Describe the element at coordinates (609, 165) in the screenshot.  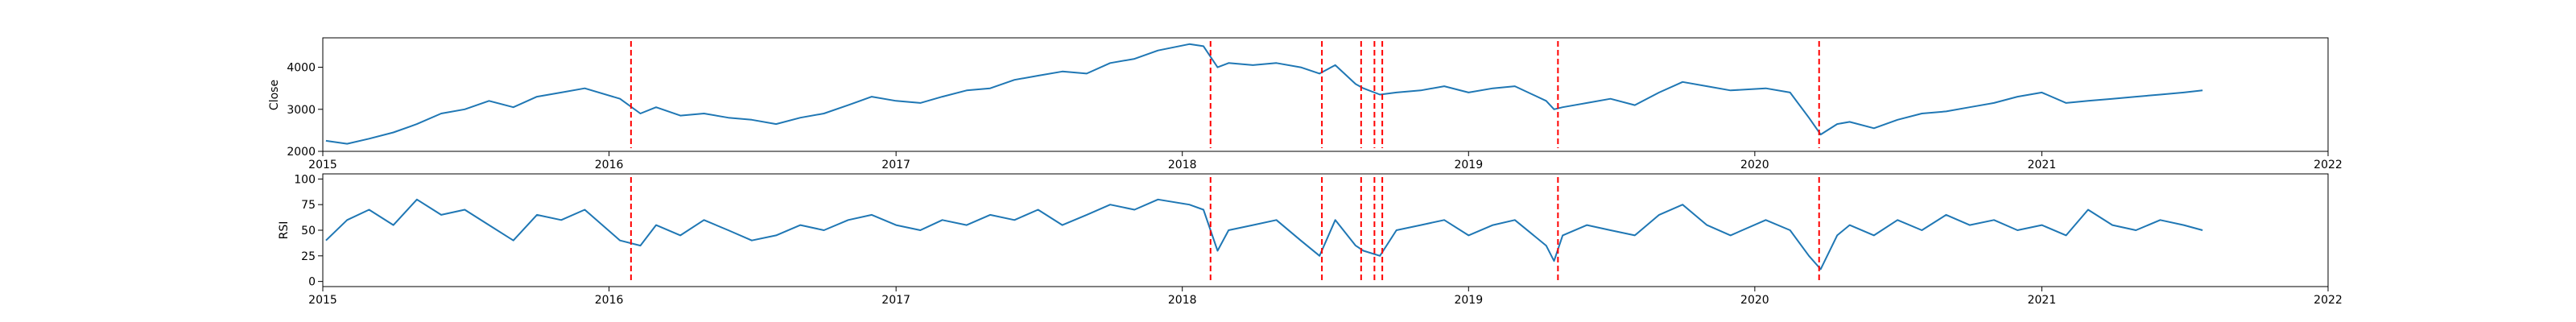
I see `close-panel-x-tick-label: 2016` at that location.